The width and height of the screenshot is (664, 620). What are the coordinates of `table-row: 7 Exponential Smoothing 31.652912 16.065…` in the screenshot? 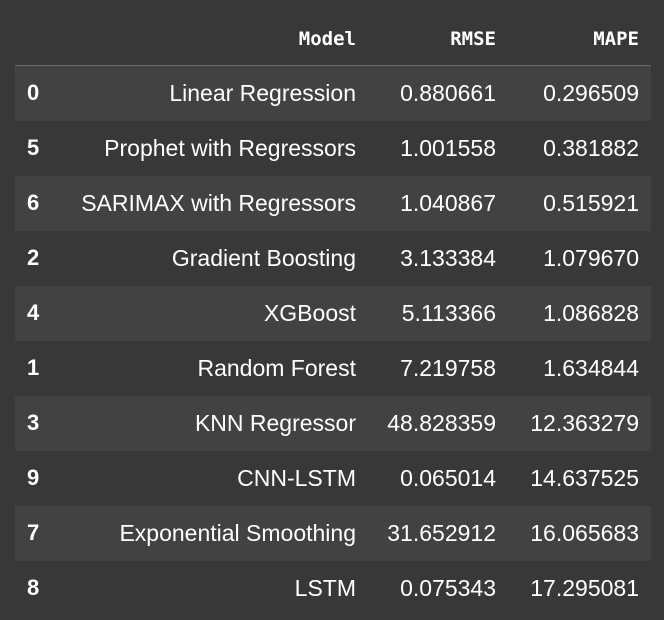 It's located at (333, 533).